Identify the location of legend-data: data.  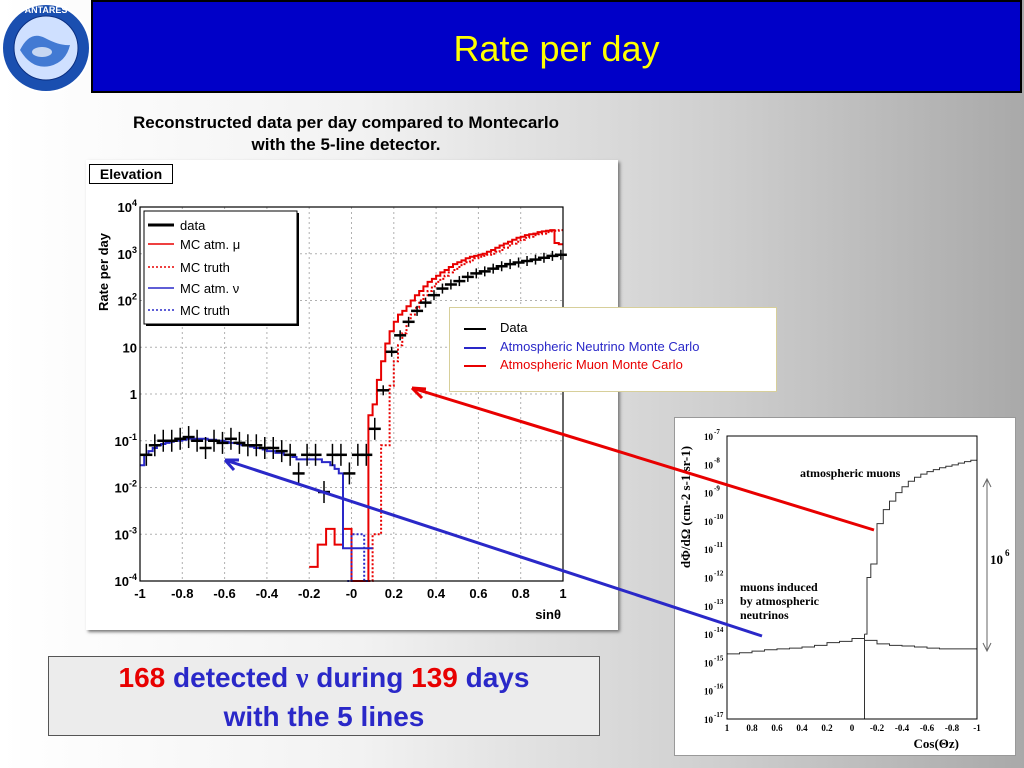
(193, 225).